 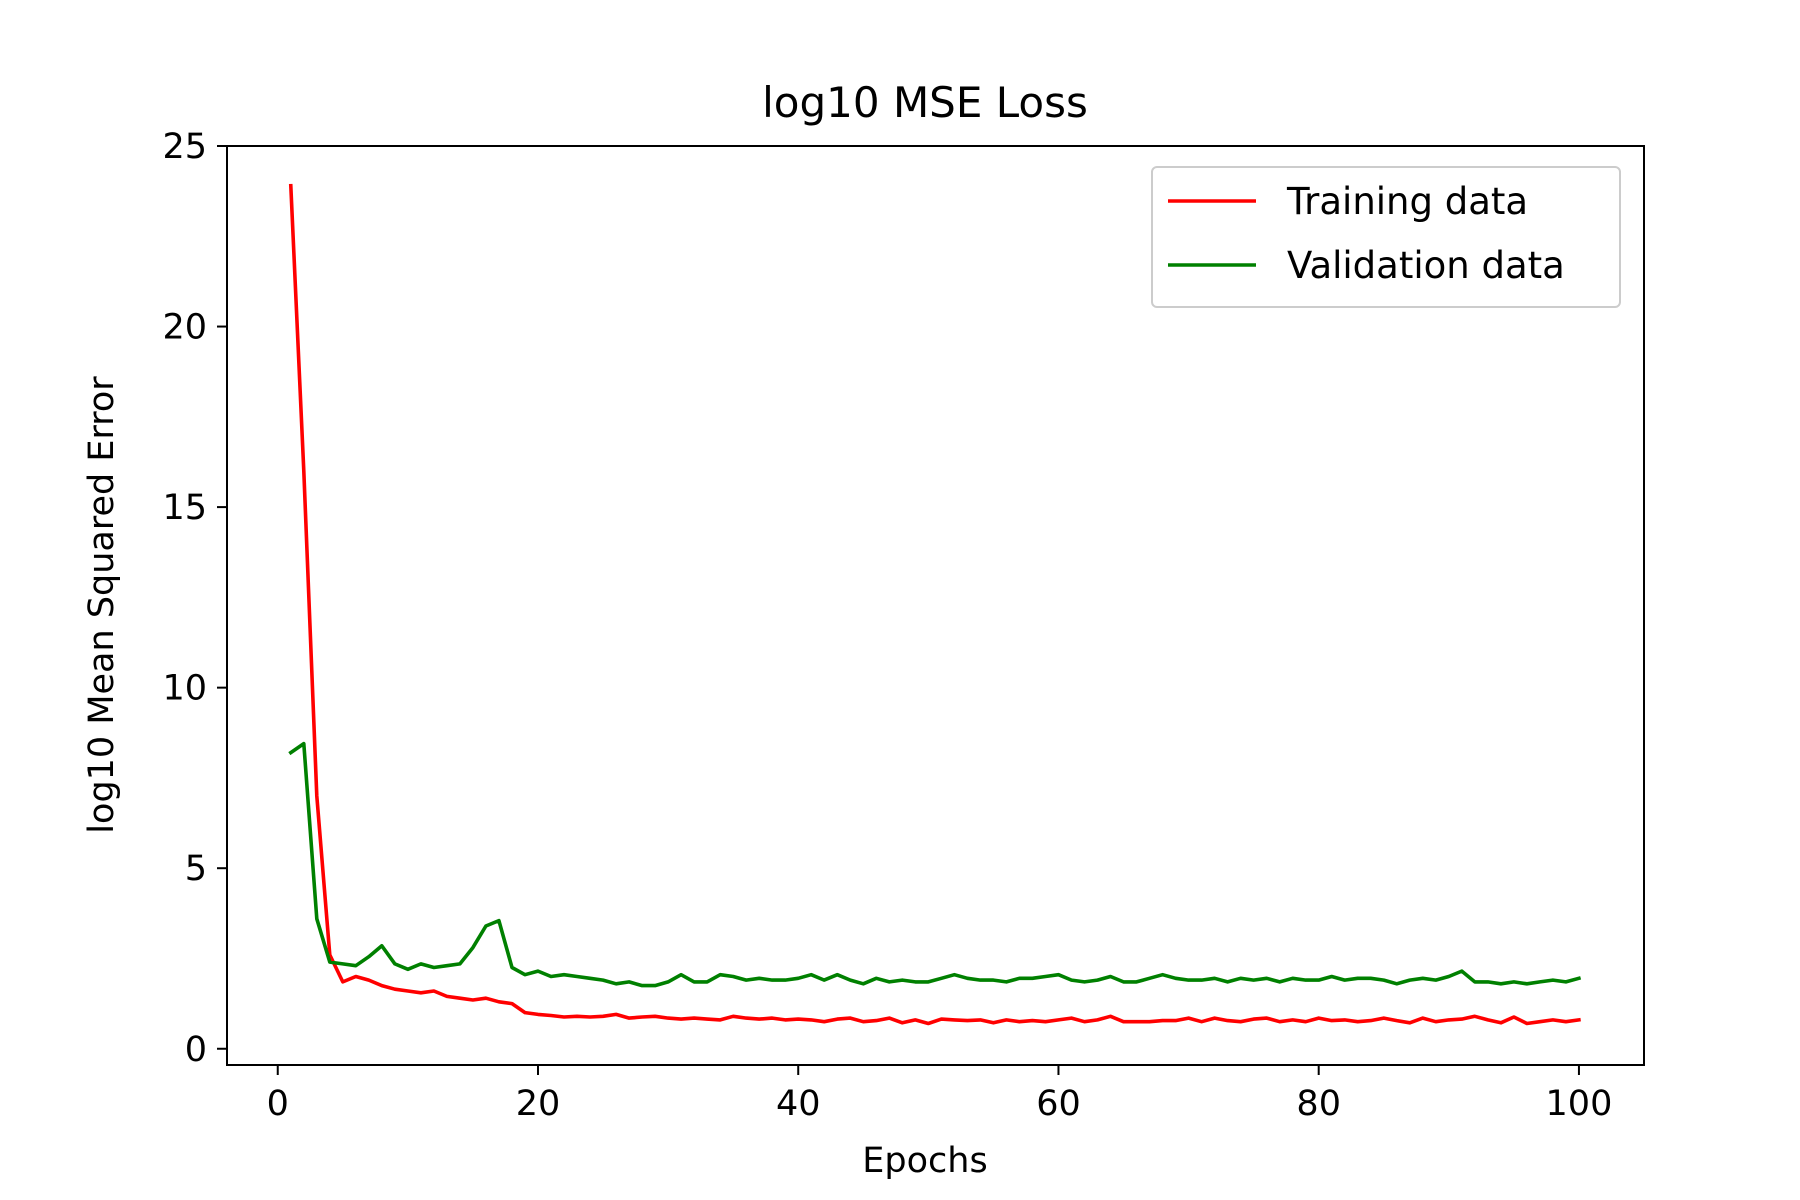 I want to click on legend-box, so click(x=1386, y=237).